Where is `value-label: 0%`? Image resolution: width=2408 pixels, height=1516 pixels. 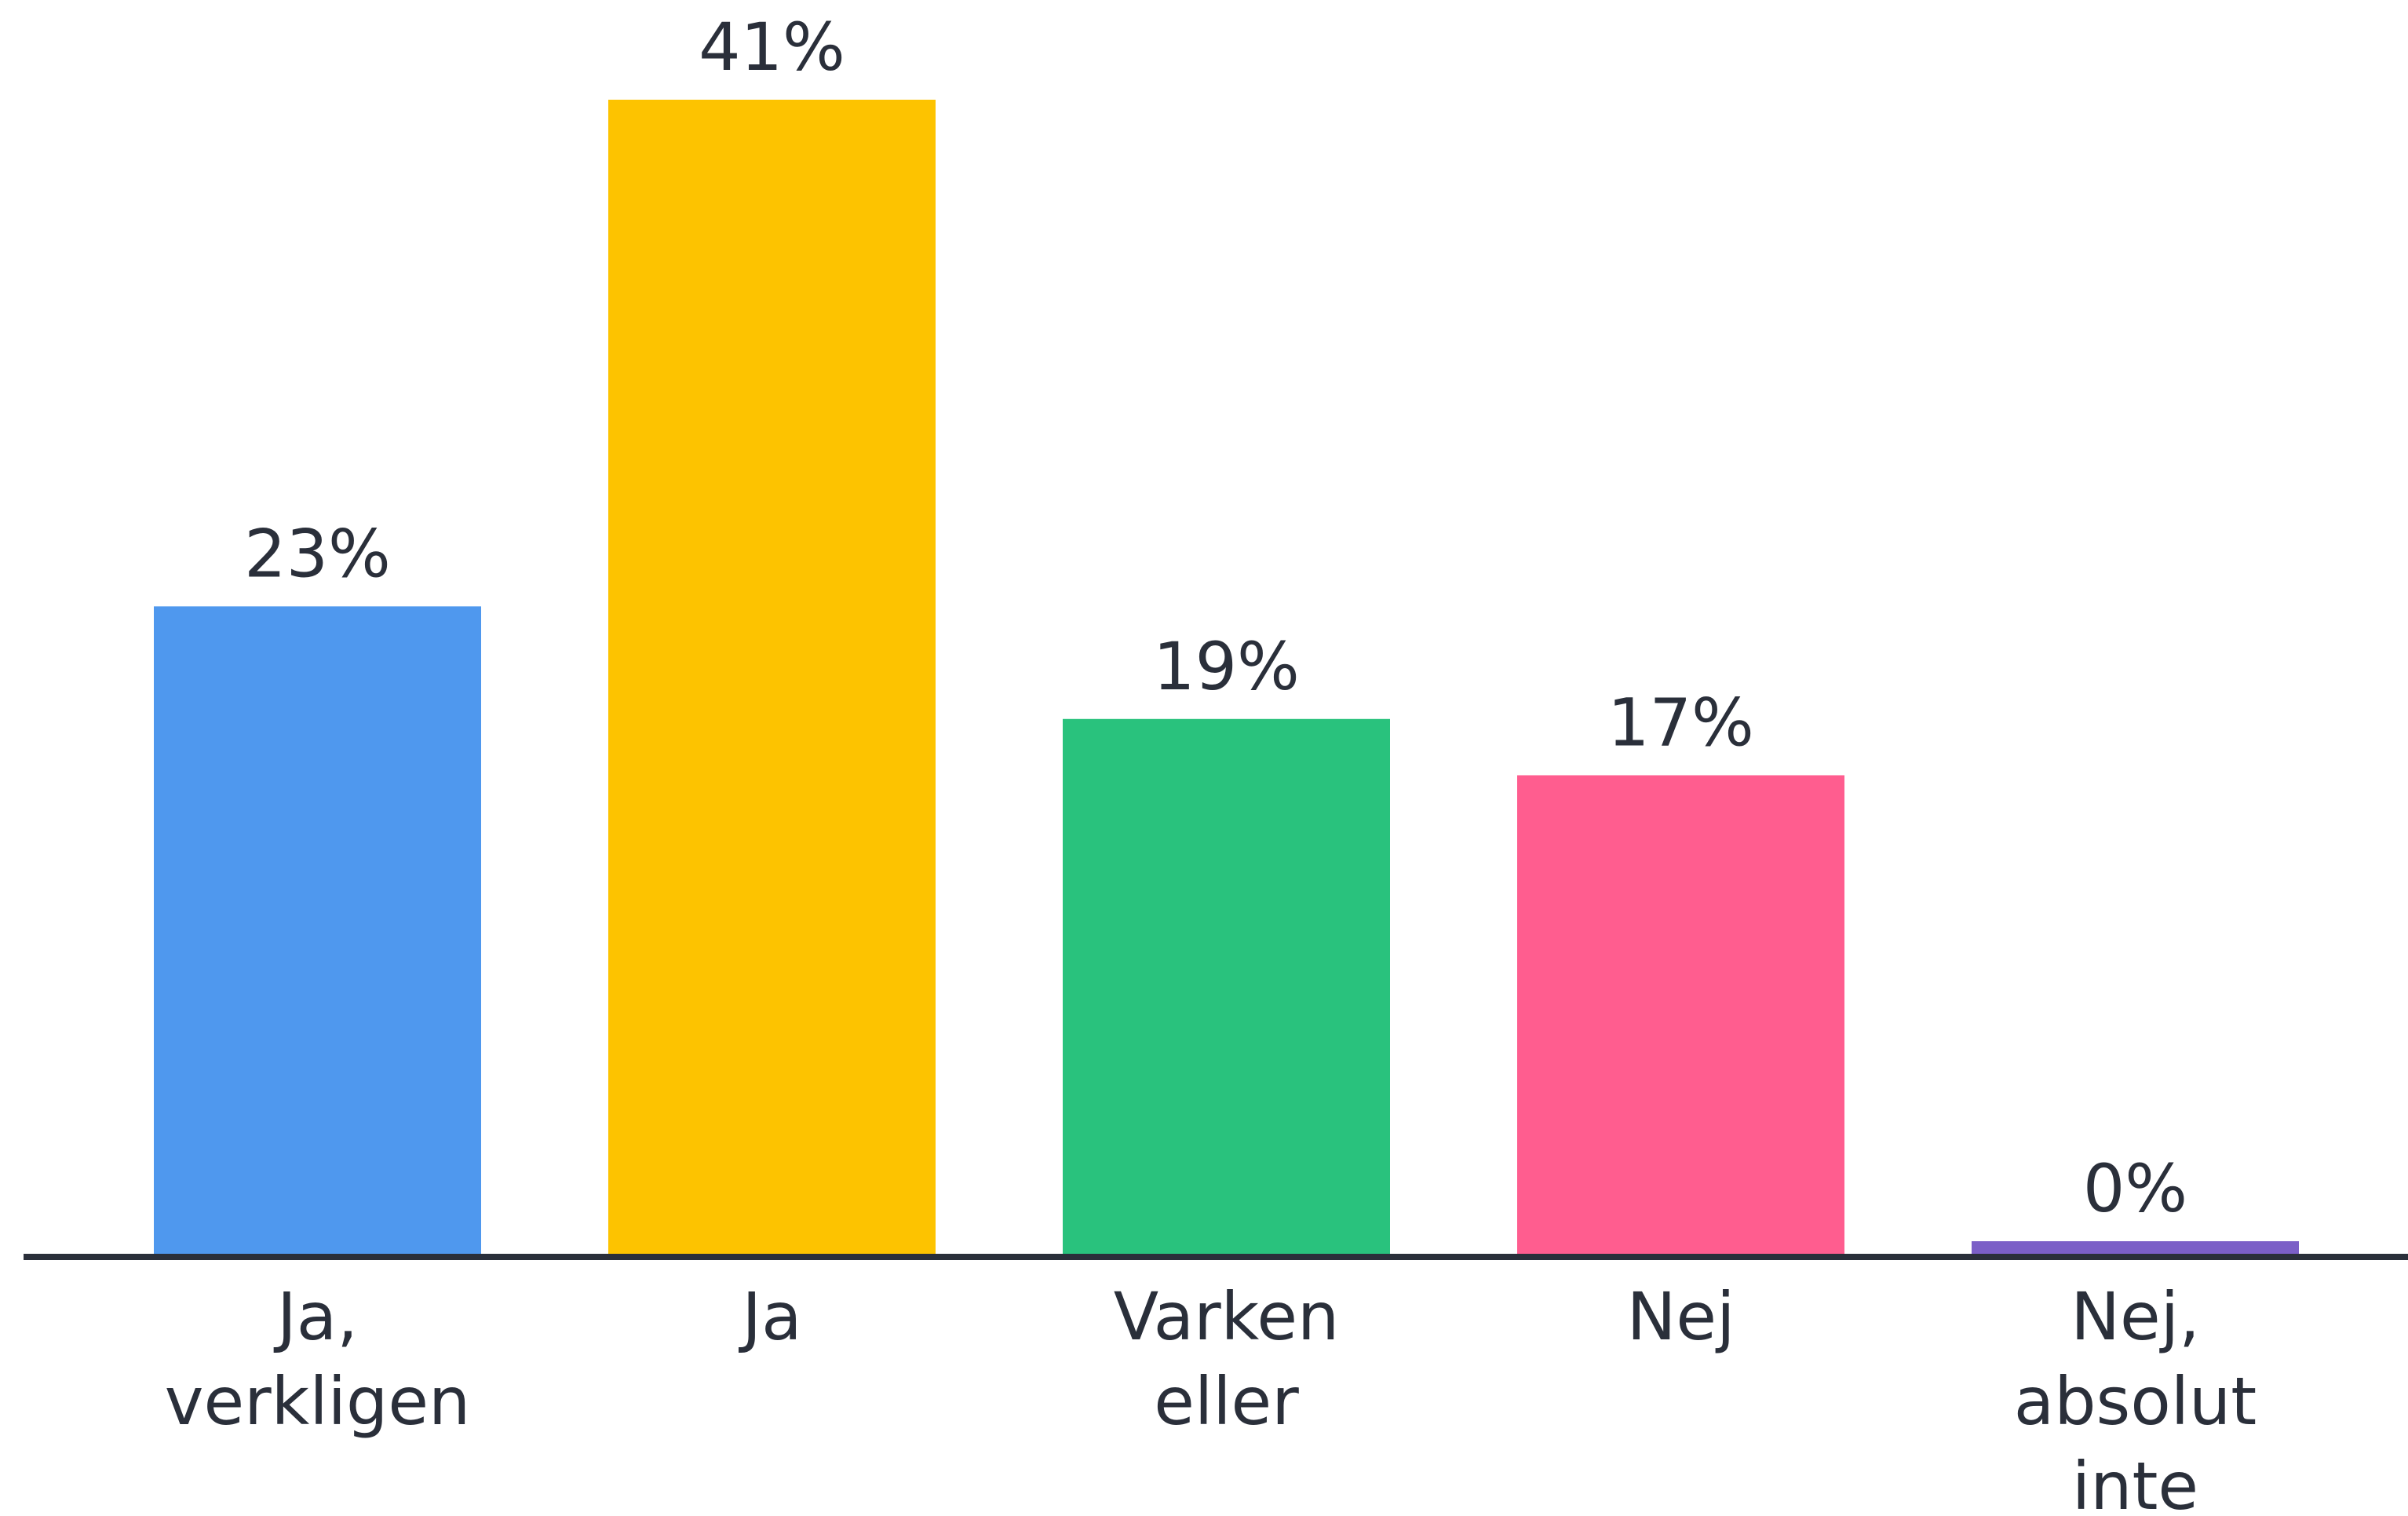
value-label: 0% is located at coordinates (2135, 1188).